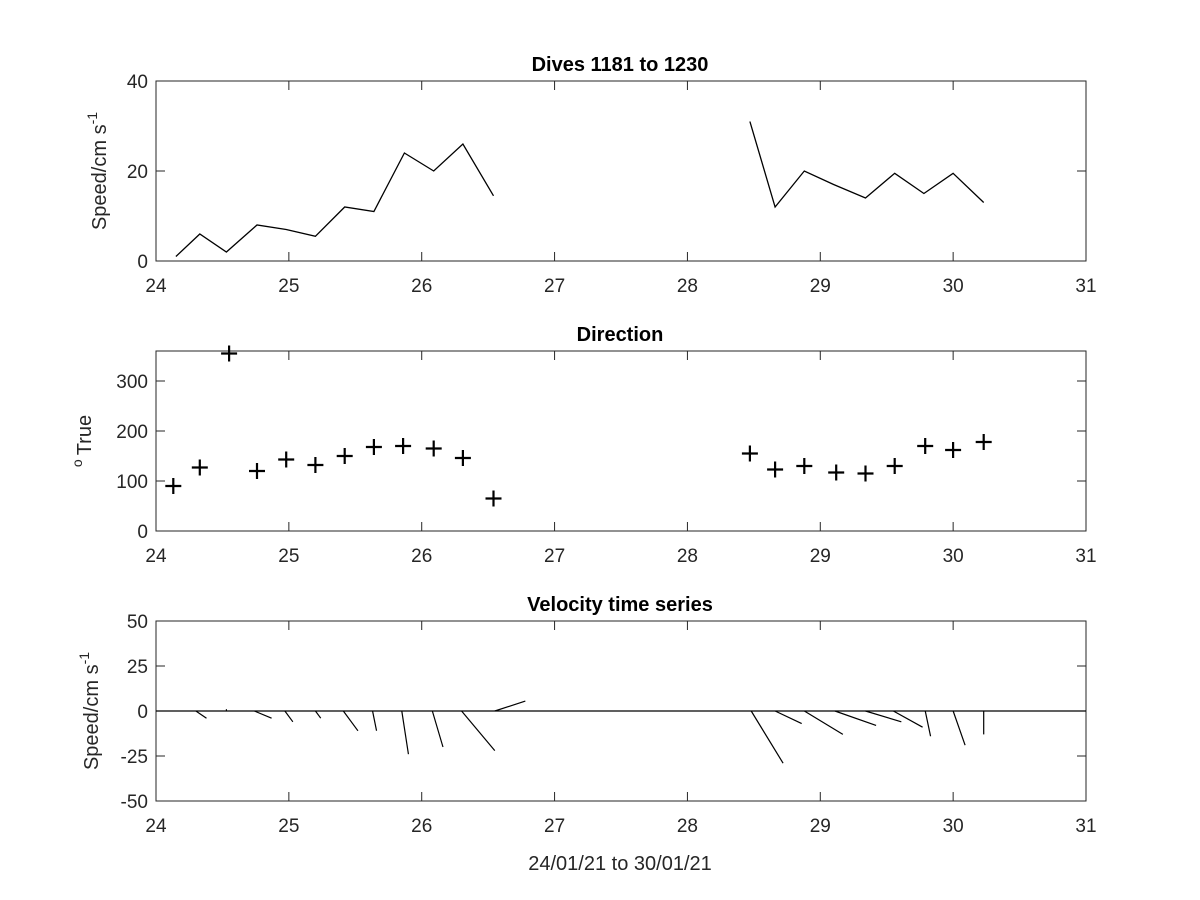 The height and width of the screenshot is (900, 1200). I want to click on direction-y-axis-label: o True, so click(82, 441).